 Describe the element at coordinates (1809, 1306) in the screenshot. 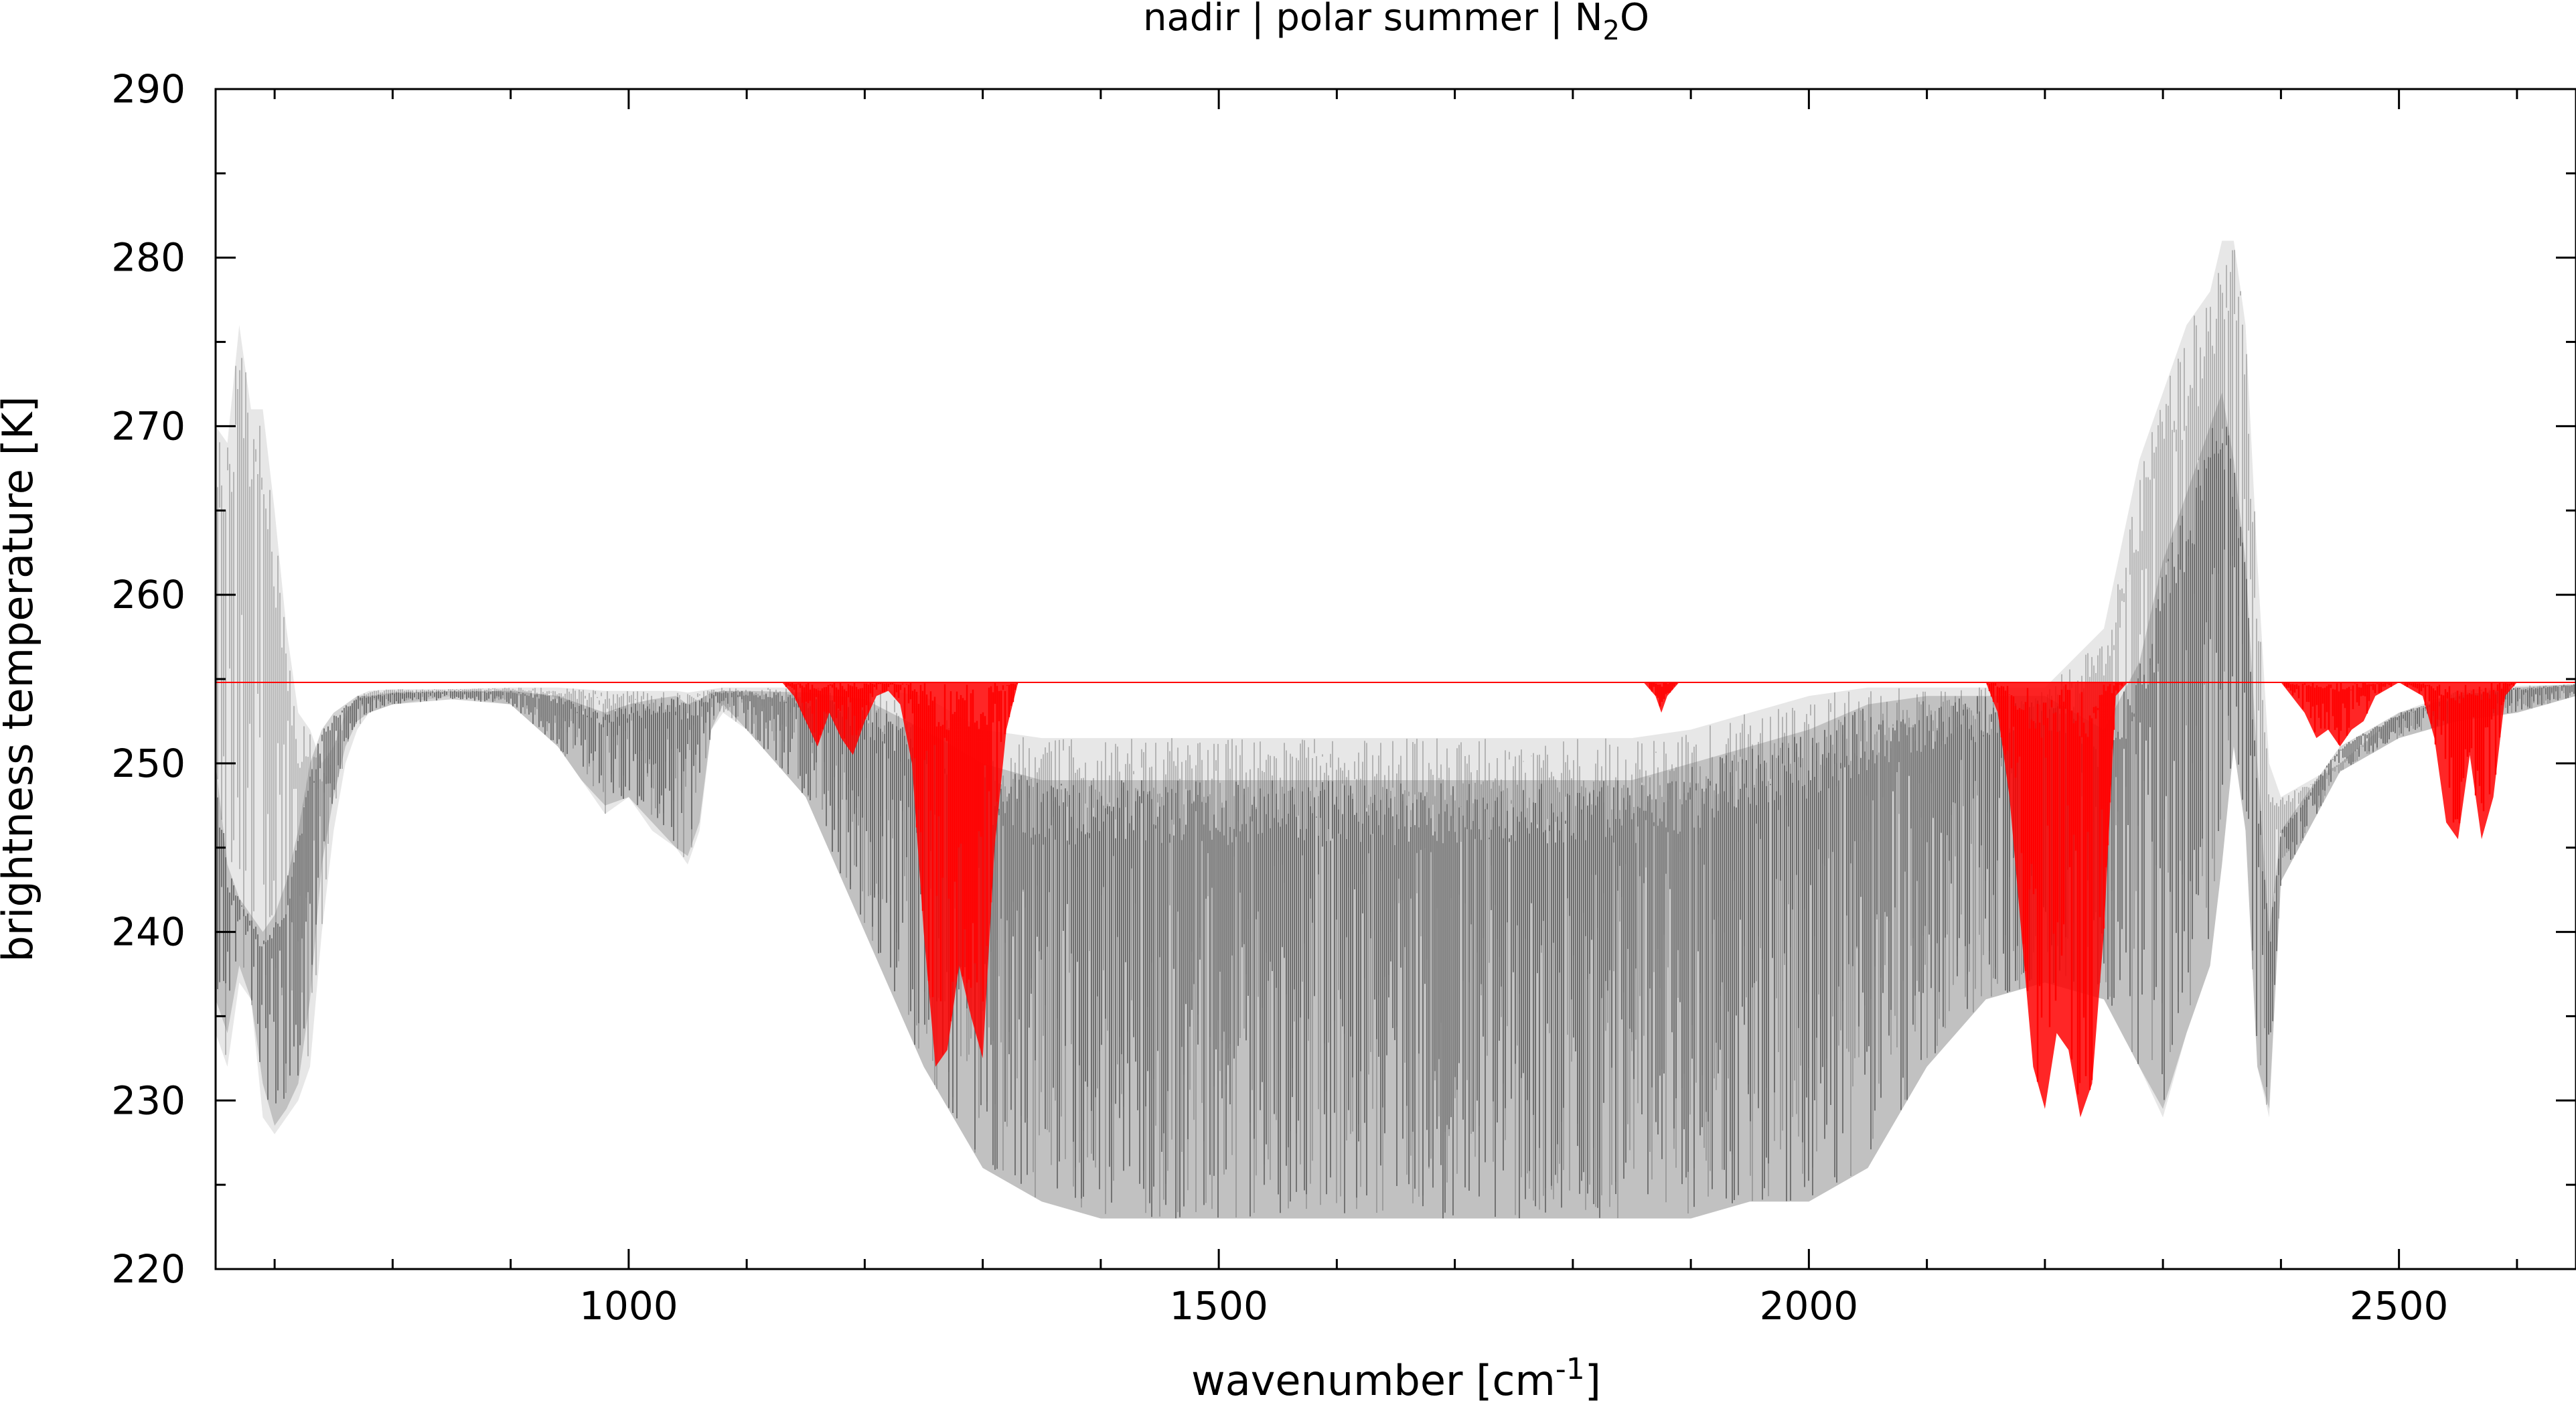

I see `x-tick-label: 2000` at that location.